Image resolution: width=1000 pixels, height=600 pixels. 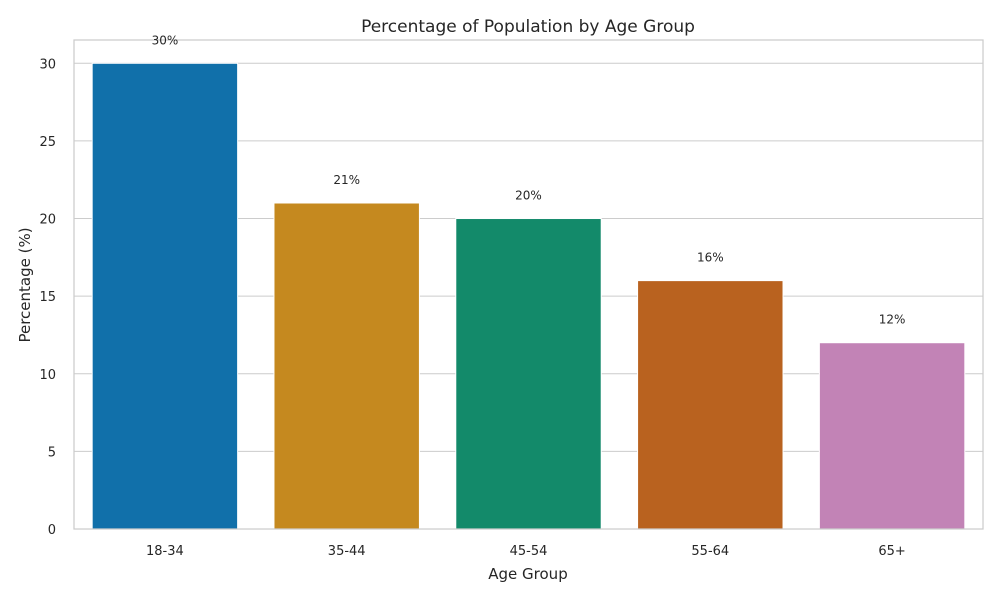 I want to click on data-label: 16%, so click(x=710, y=258).